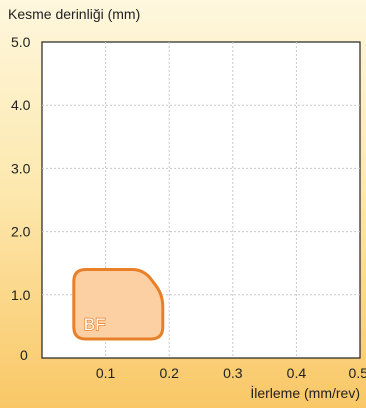  Describe the element at coordinates (21, 232) in the screenshot. I see `y-tick-label: 2.0` at that location.